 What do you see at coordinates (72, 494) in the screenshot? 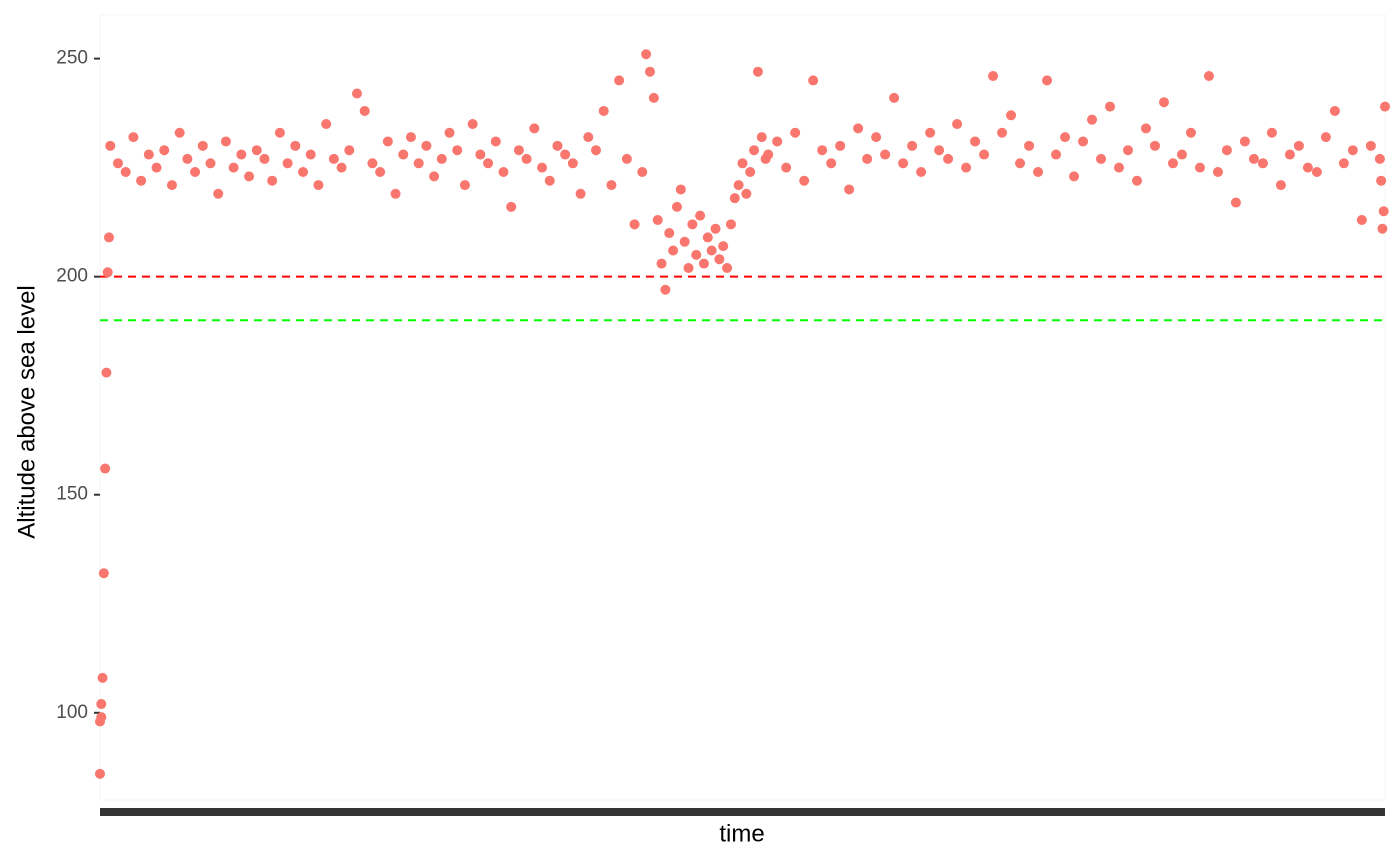
I see `y-tick-label: 150` at bounding box center [72, 494].